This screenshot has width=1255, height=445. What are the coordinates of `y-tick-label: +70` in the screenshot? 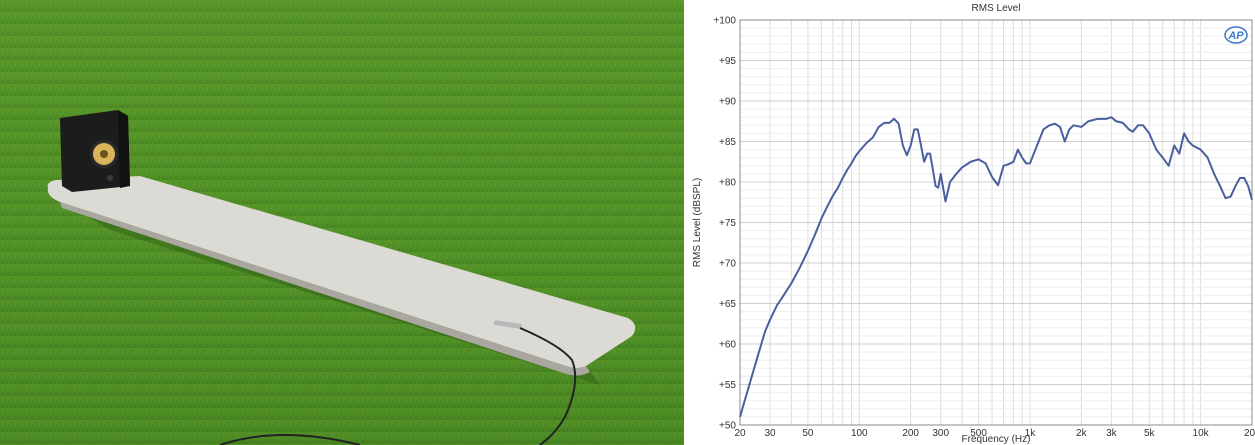 It's located at (727, 264).